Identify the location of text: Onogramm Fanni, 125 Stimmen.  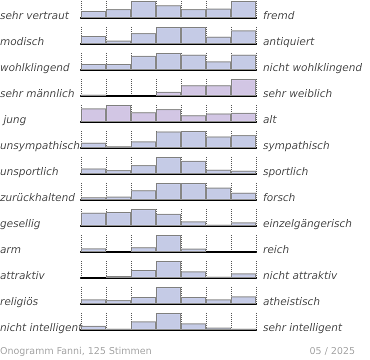
(76, 351).